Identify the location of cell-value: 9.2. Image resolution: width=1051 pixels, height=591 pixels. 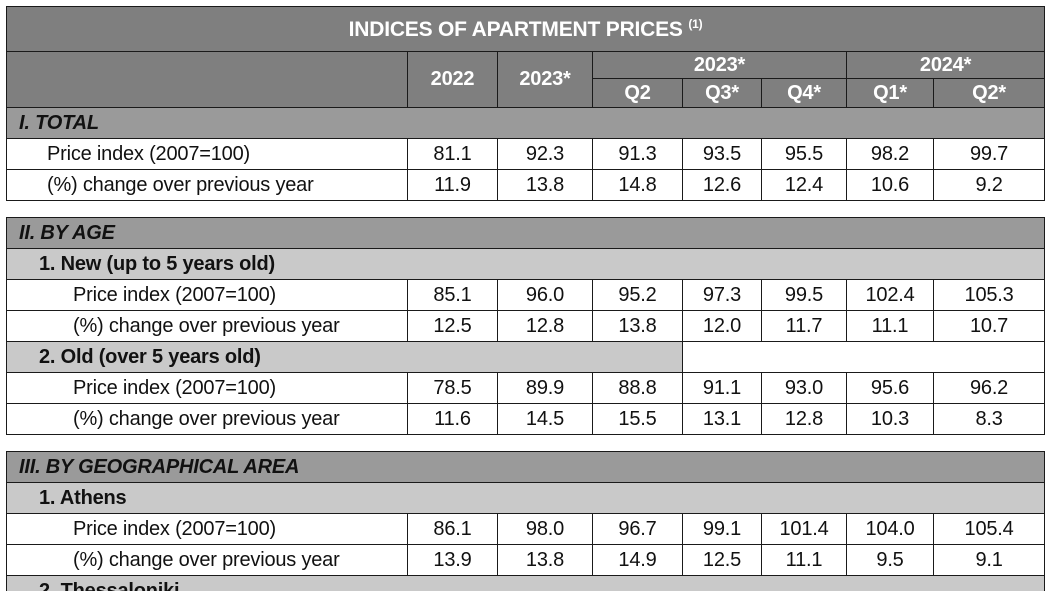
(989, 185).